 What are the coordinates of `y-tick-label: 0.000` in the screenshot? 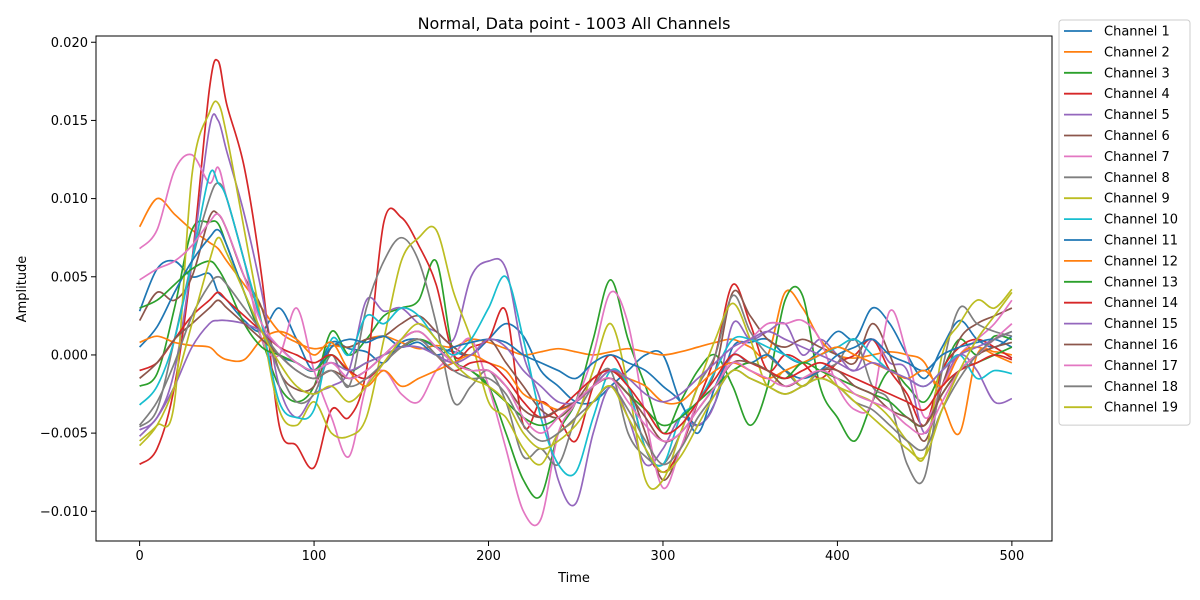 It's located at (69, 355).